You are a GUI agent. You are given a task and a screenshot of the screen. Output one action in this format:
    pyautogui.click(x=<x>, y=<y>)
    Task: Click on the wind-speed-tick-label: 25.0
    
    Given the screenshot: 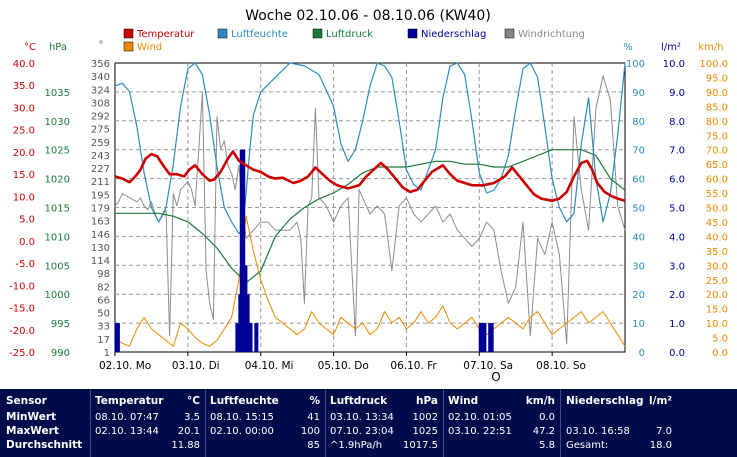 What is the action you would take?
    pyautogui.click(x=717, y=281)
    